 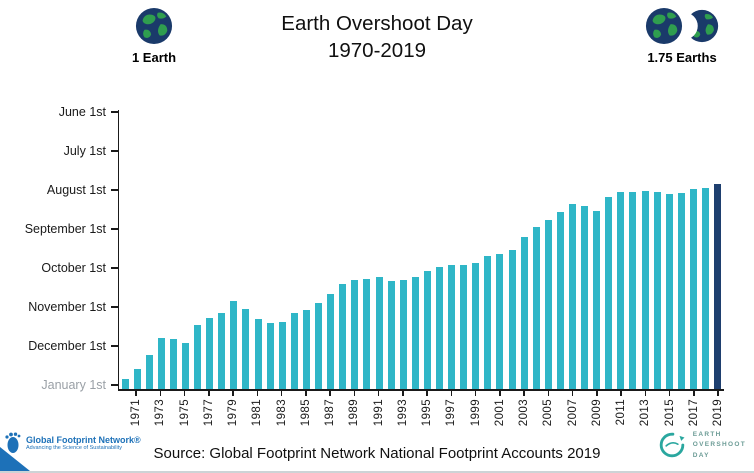 What do you see at coordinates (377, 37) in the screenshot?
I see `page-title: Earth Overshoot Day 1970-2019` at bounding box center [377, 37].